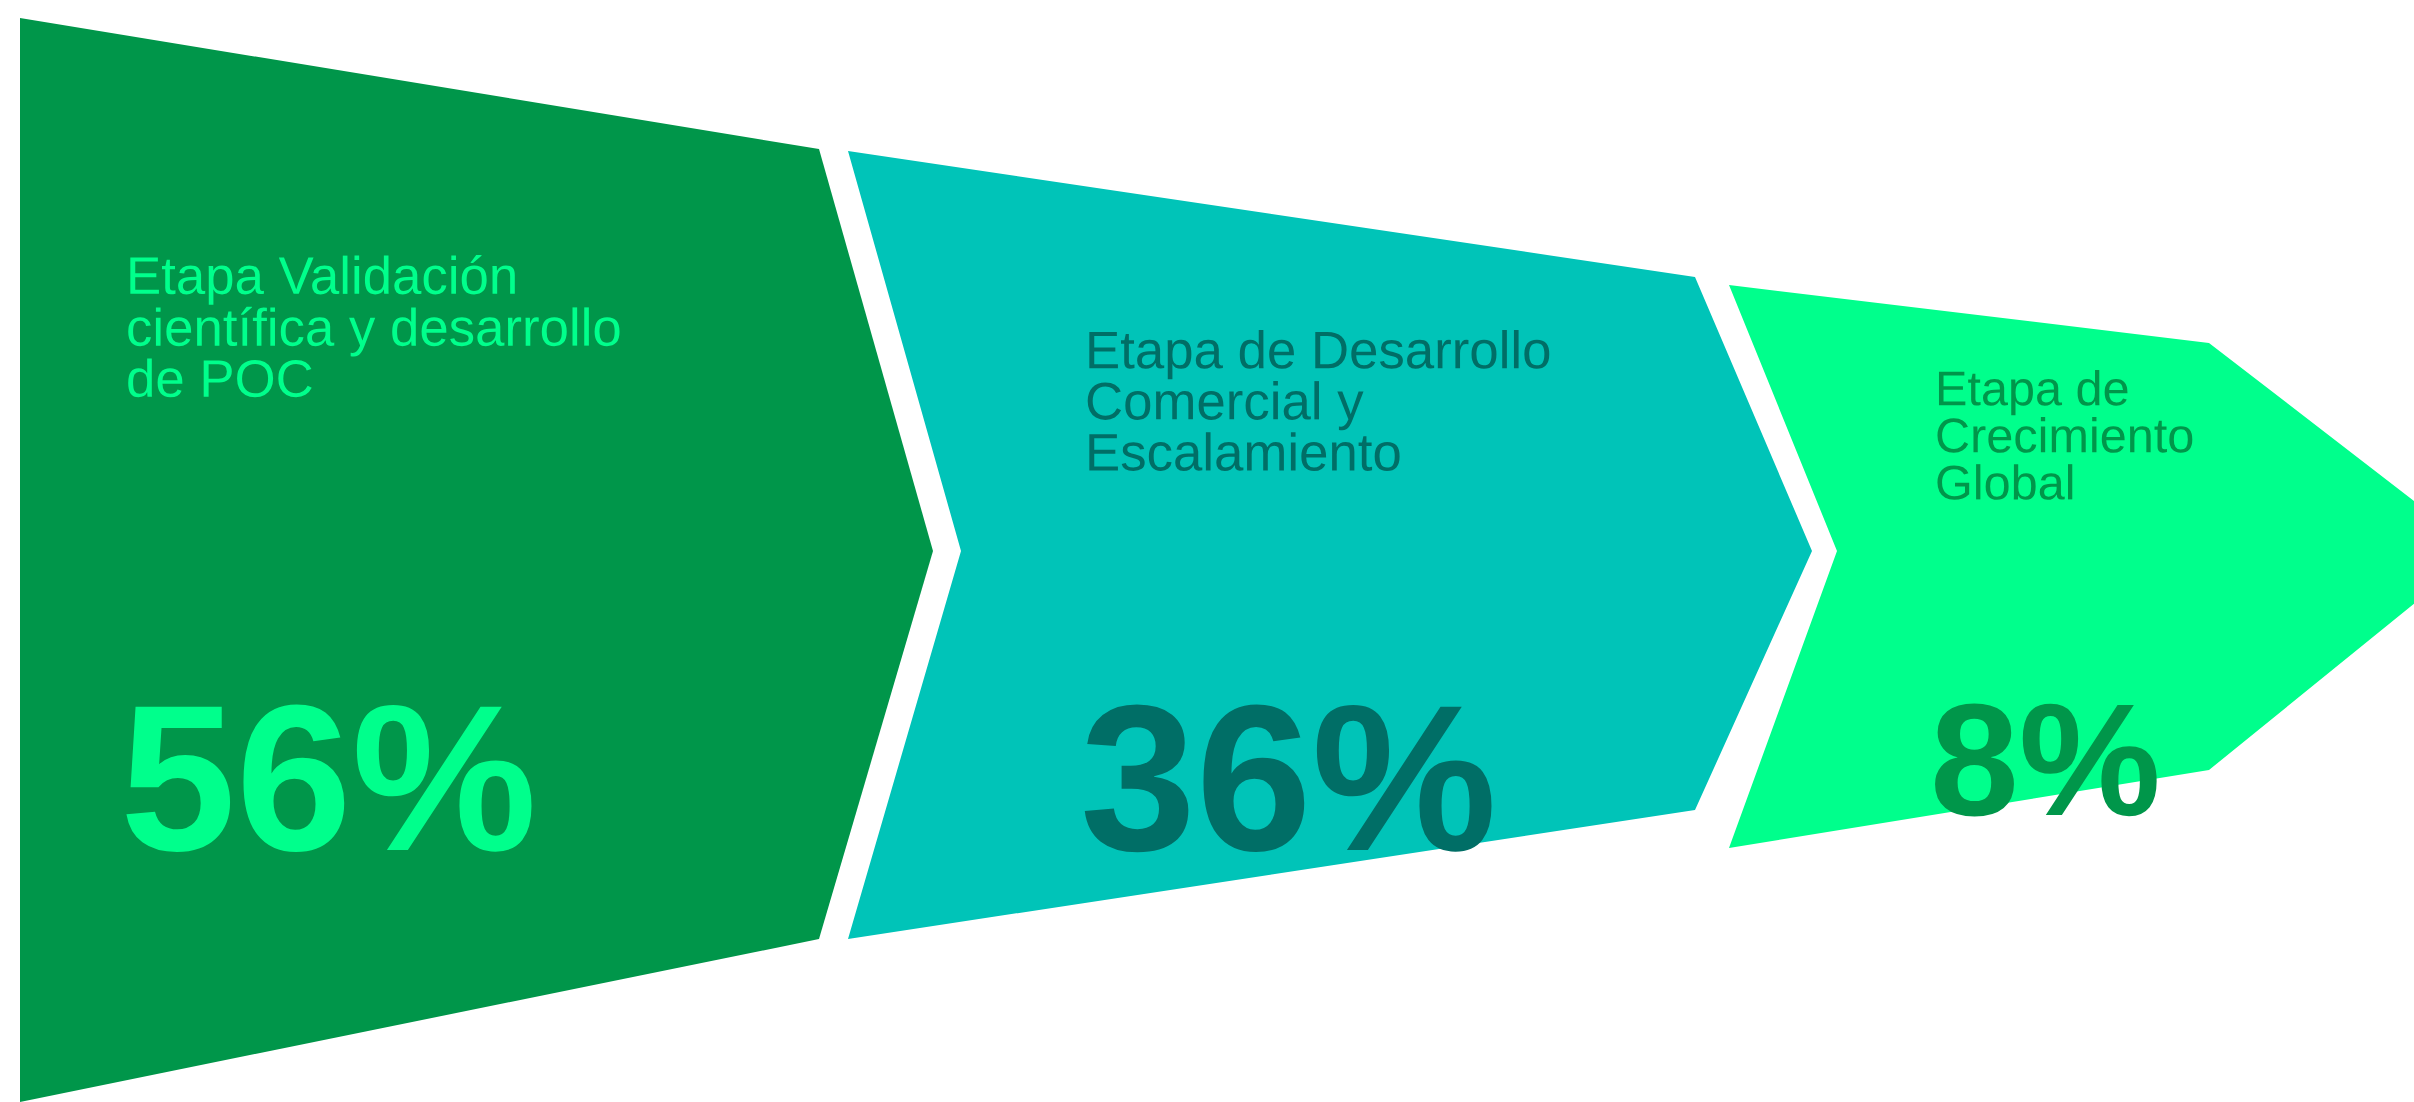 This screenshot has width=2414, height=1102. I want to click on category-label: Etapa de Desarrollo Comercial y Escalamiento, so click(1318, 400).